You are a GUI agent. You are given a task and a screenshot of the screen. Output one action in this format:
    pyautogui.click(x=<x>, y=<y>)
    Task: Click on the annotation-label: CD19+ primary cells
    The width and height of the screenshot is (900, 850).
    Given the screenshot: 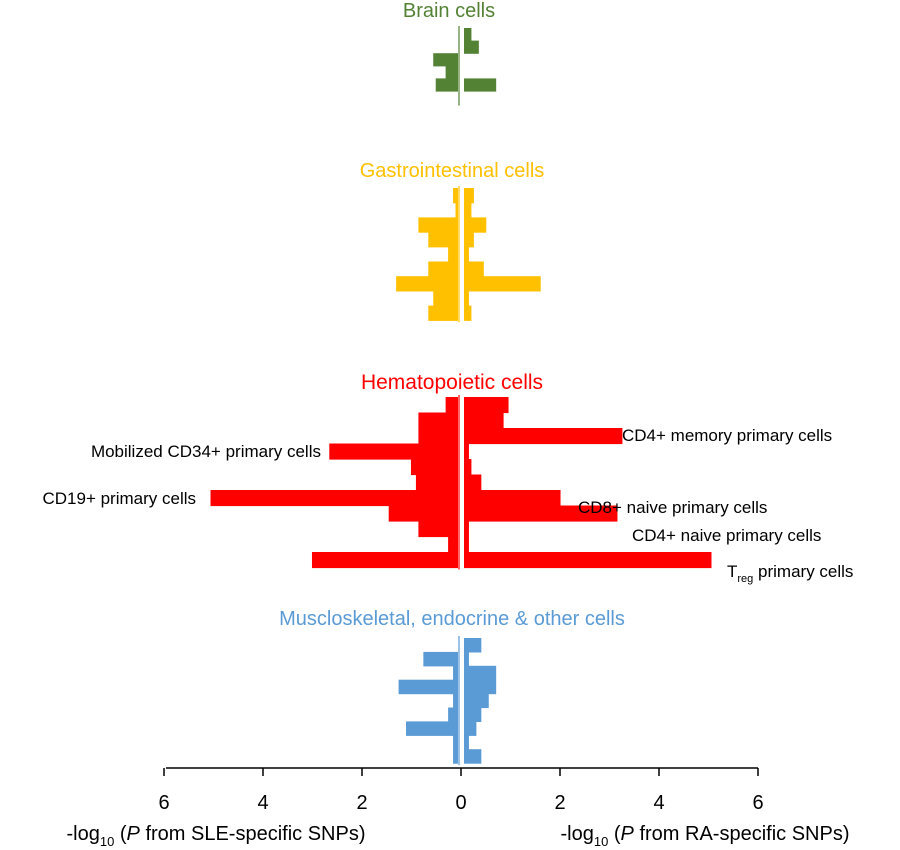 What is the action you would take?
    pyautogui.click(x=119, y=498)
    